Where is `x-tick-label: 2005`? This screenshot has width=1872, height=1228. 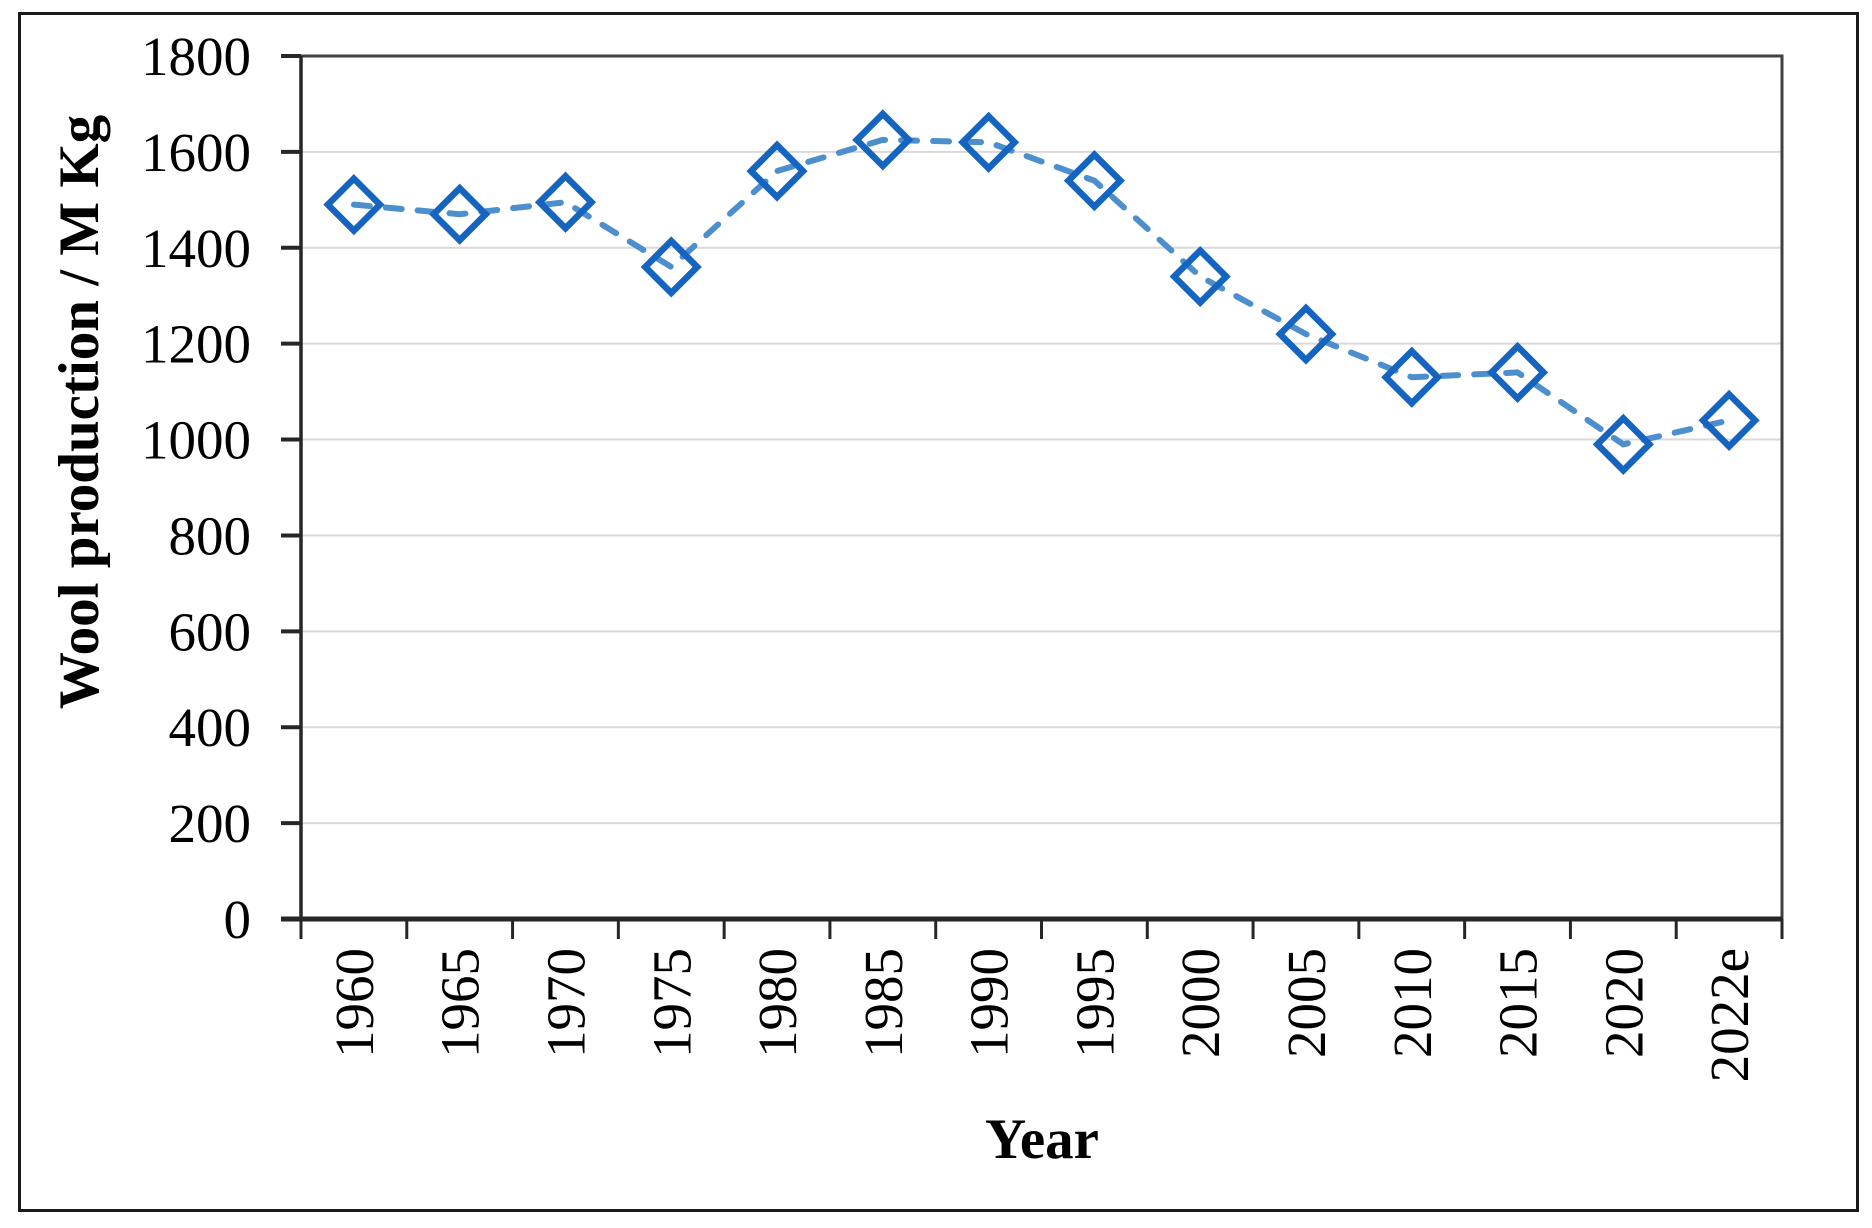 x-tick-label: 2005 is located at coordinates (1306, 1003).